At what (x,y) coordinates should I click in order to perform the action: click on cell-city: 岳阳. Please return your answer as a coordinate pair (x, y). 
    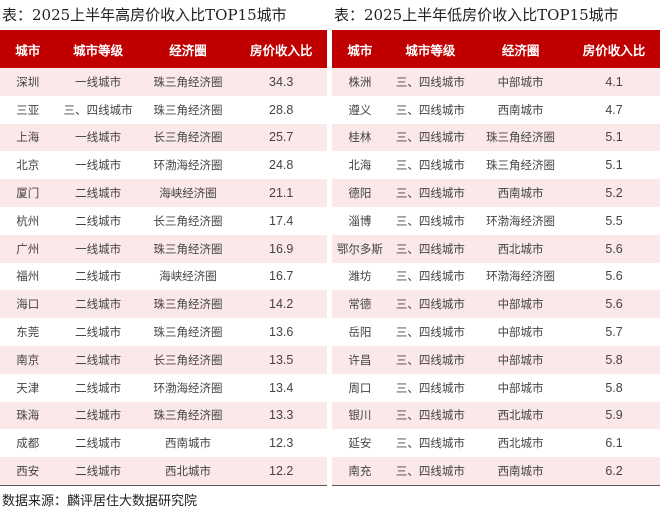
    Looking at the image, I should click on (360, 332).